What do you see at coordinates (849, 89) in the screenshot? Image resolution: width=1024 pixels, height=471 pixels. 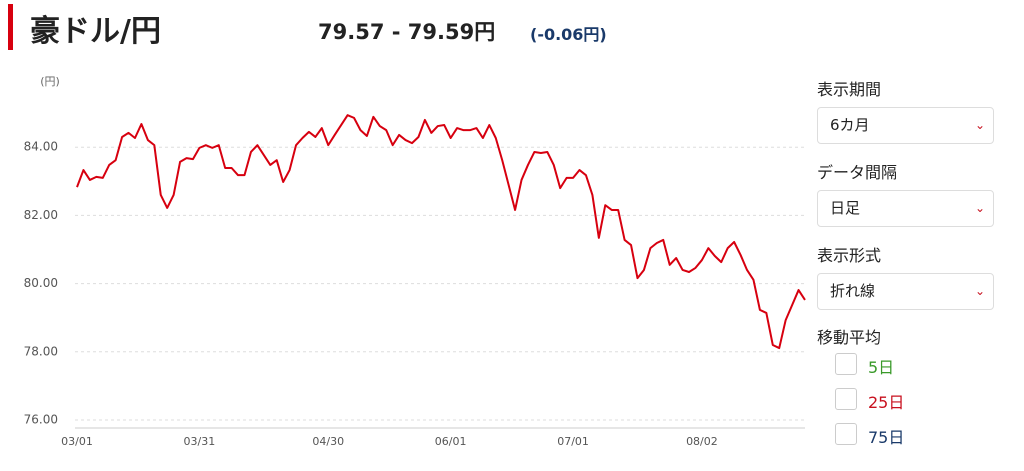 I see `period-label: 表示期間` at bounding box center [849, 89].